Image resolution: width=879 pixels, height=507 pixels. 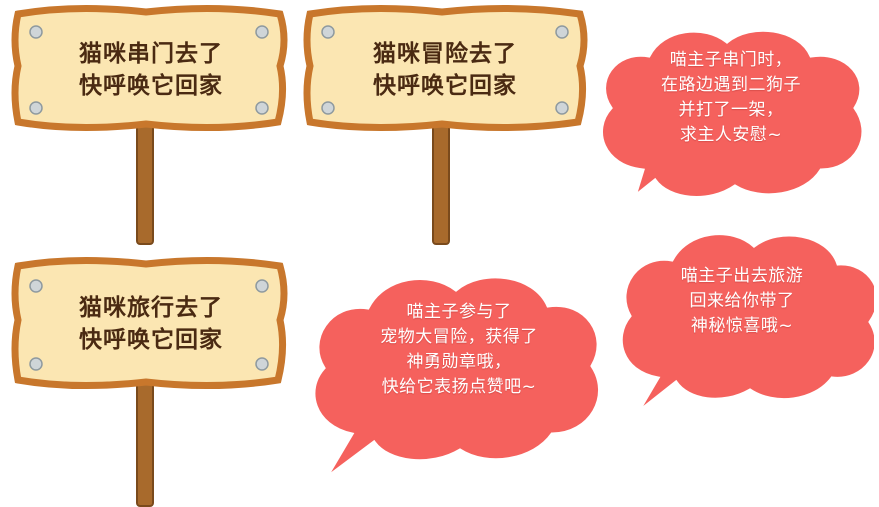 What do you see at coordinates (151, 308) in the screenshot?
I see `sign-line-1: 猫咪旅行去了` at bounding box center [151, 308].